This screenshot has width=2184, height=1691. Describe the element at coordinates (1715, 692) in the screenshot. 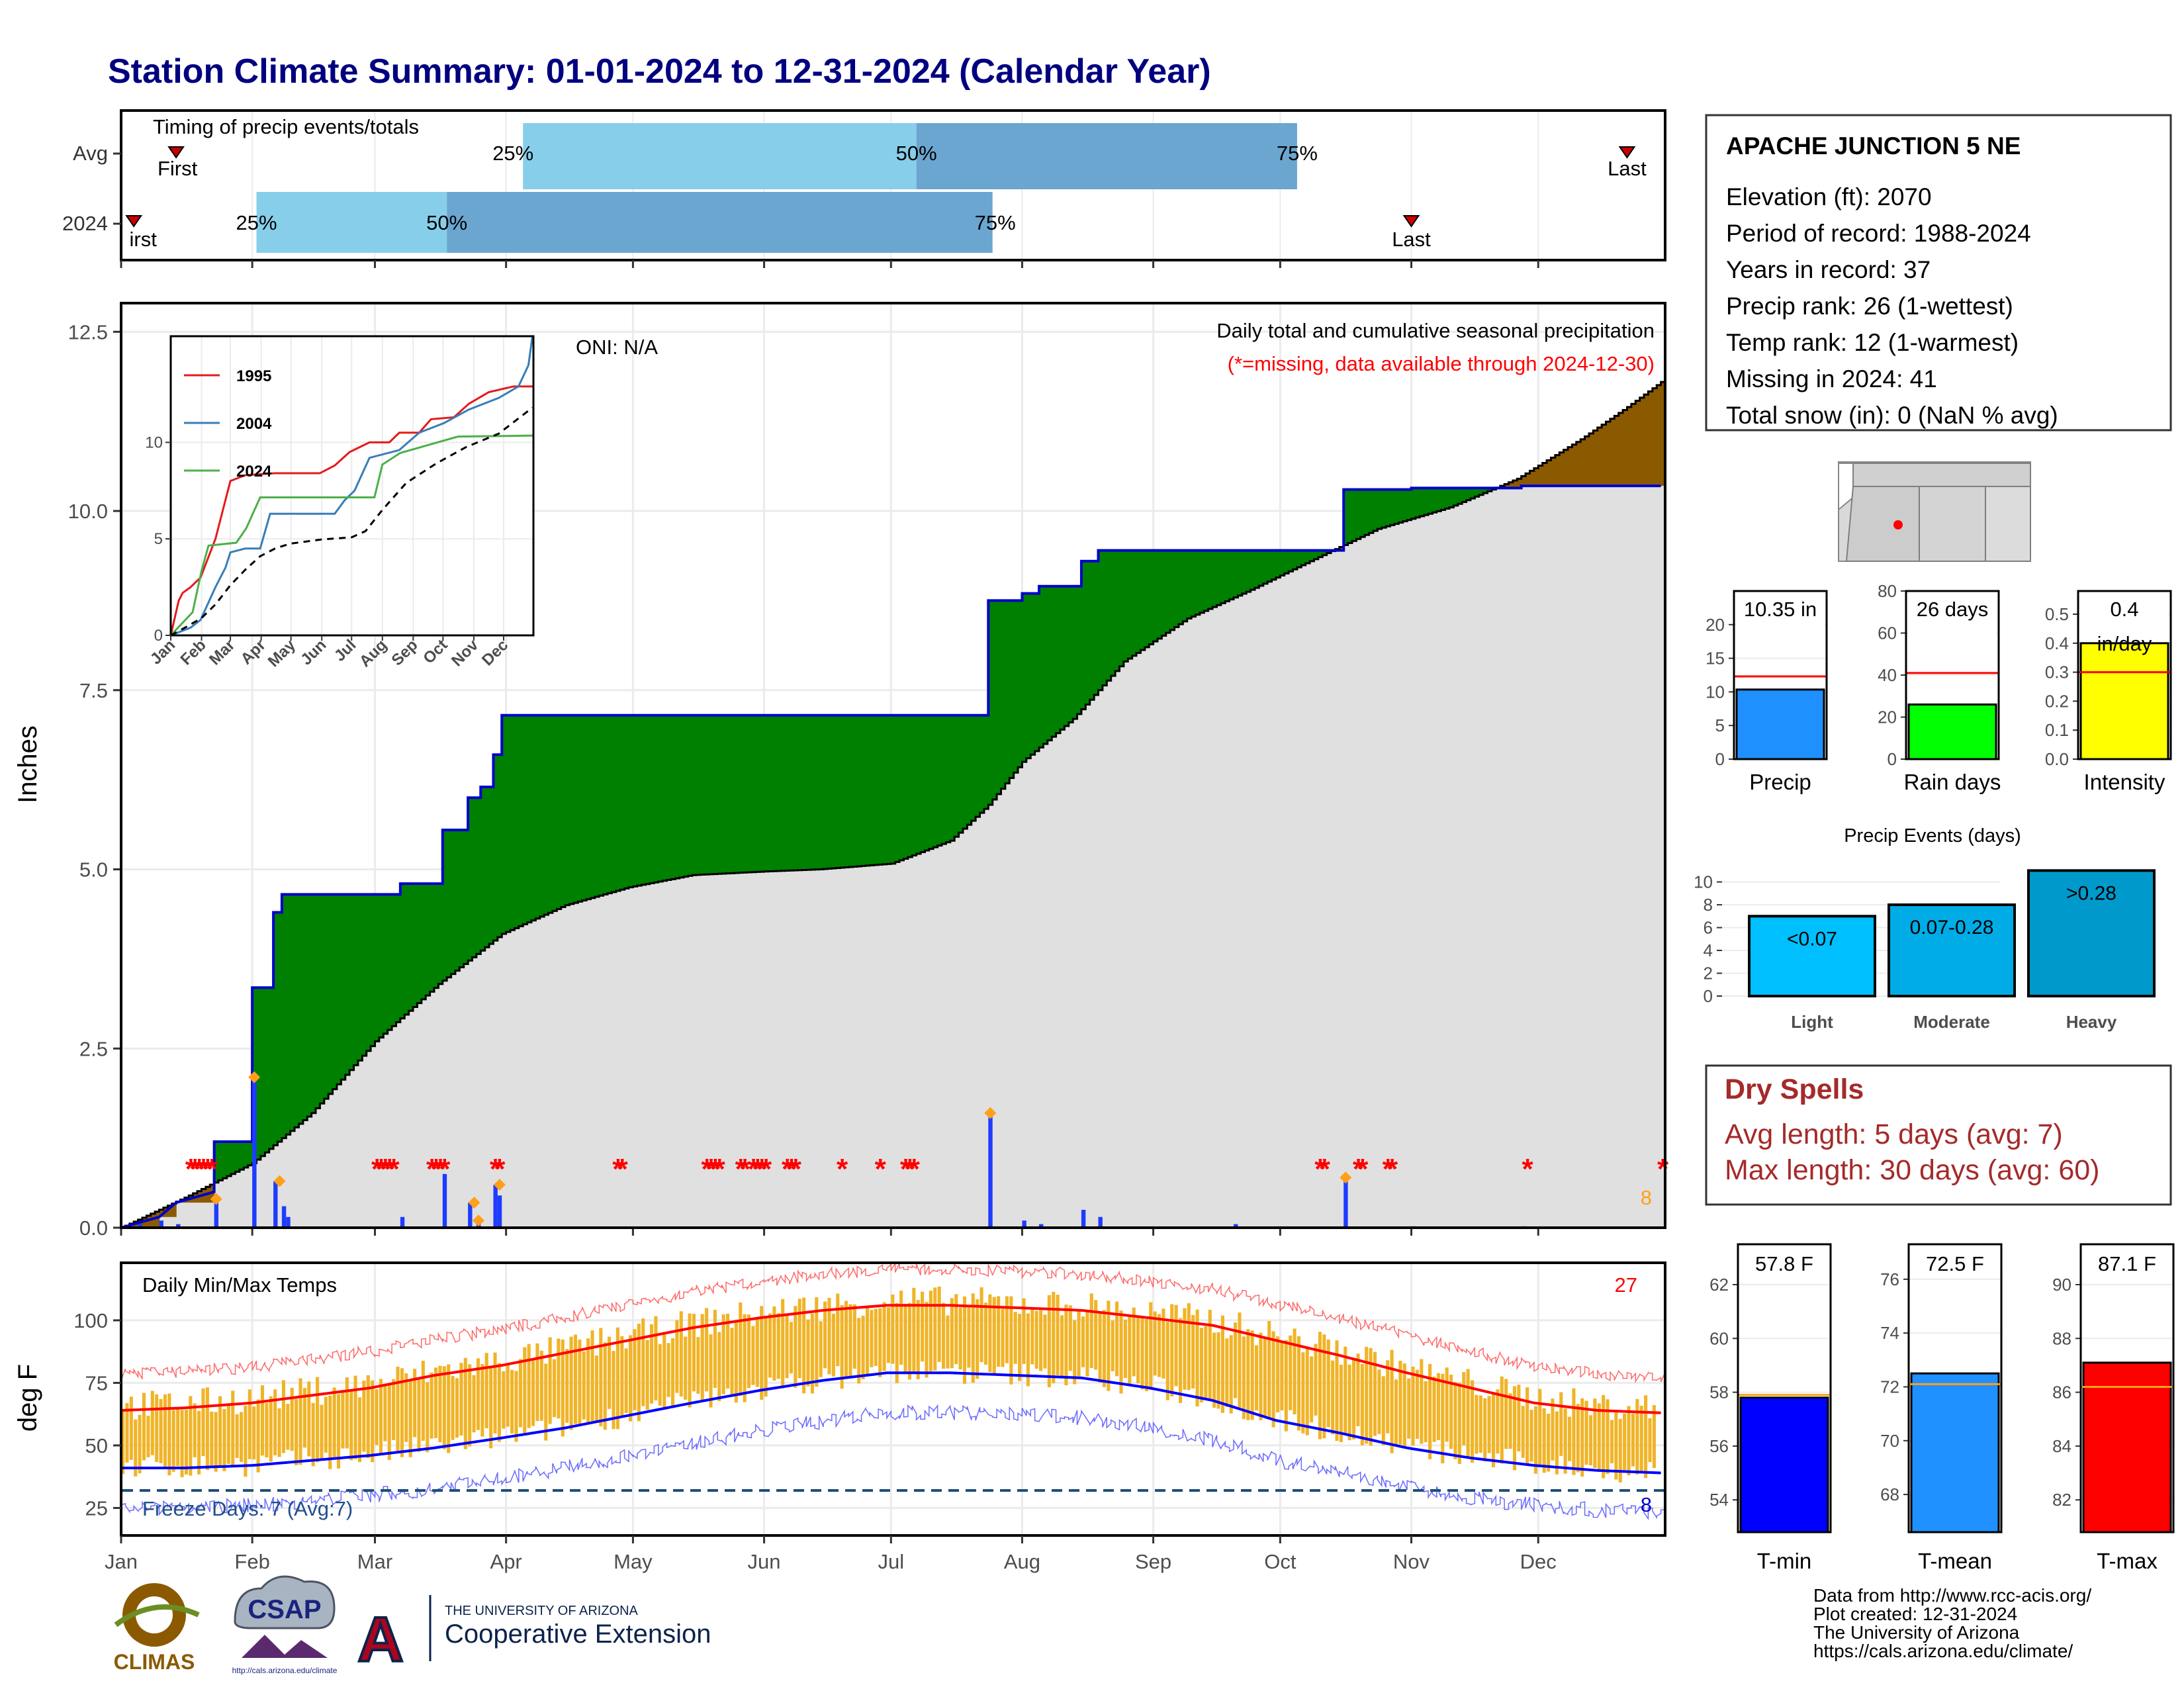

I see `total-y-tick-label: 10` at that location.